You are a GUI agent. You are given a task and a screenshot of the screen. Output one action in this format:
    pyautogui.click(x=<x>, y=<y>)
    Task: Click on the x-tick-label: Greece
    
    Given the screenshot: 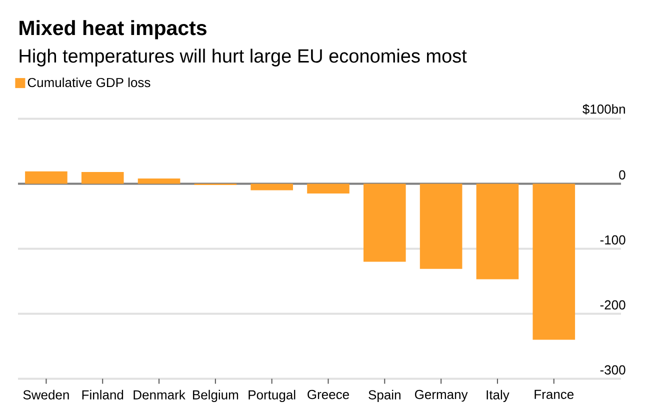 What is the action you would take?
    pyautogui.click(x=328, y=395)
    